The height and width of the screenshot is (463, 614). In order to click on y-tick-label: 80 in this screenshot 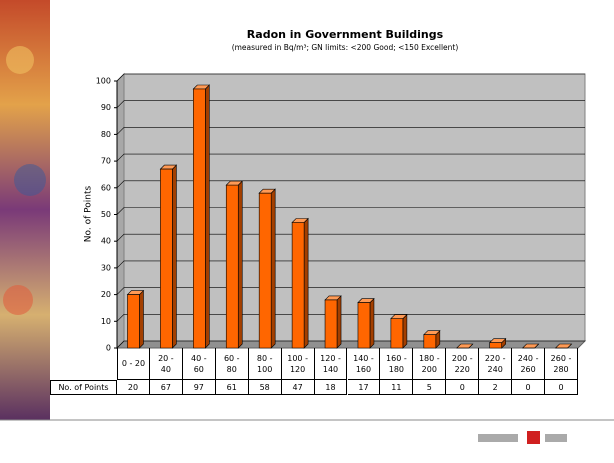, I will do `click(106, 134)`.